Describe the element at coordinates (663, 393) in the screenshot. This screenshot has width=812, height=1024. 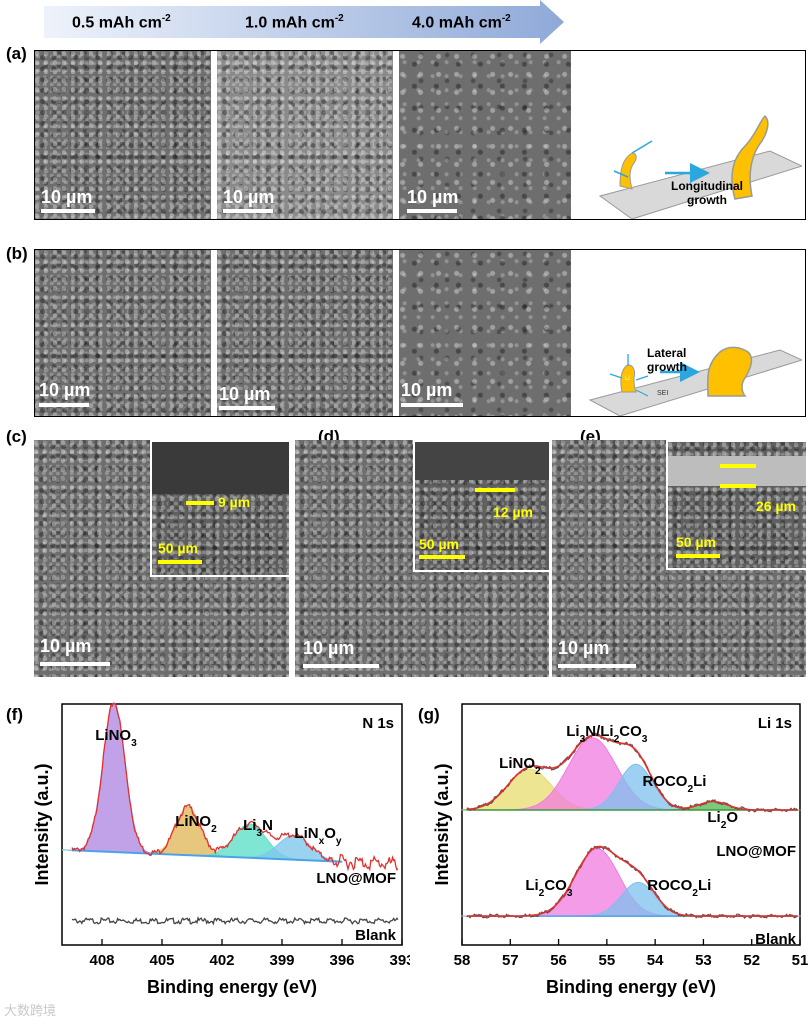
I see `sei-label: SEI` at that location.